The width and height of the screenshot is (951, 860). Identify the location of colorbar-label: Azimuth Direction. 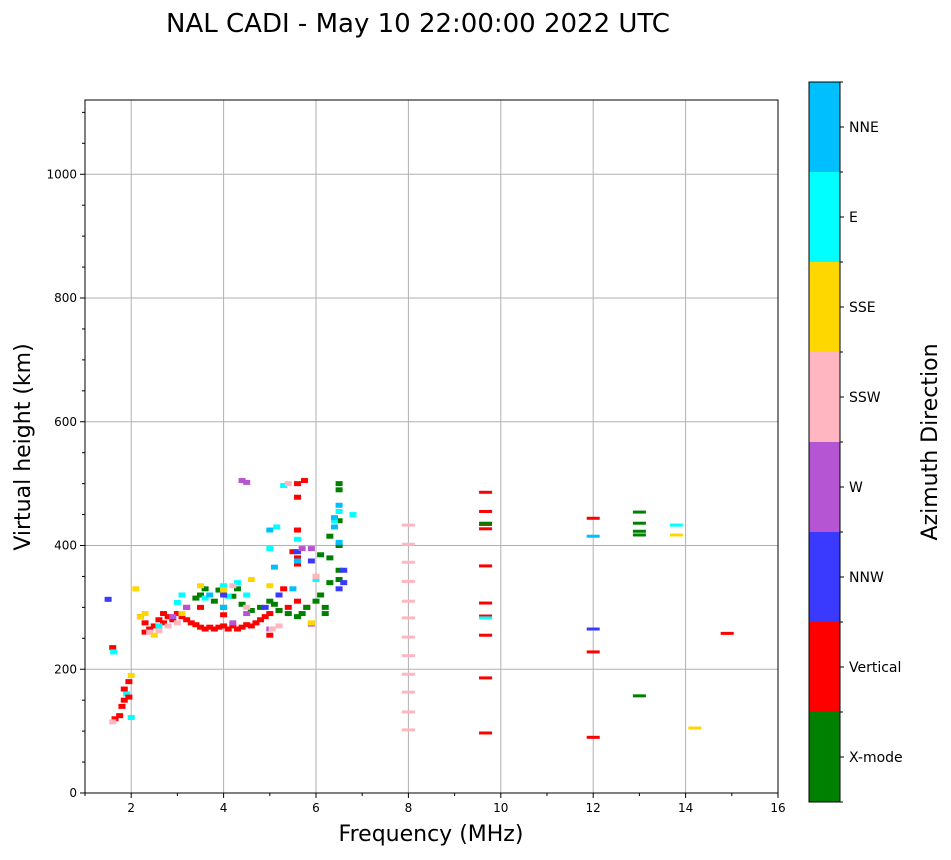
(930, 441).